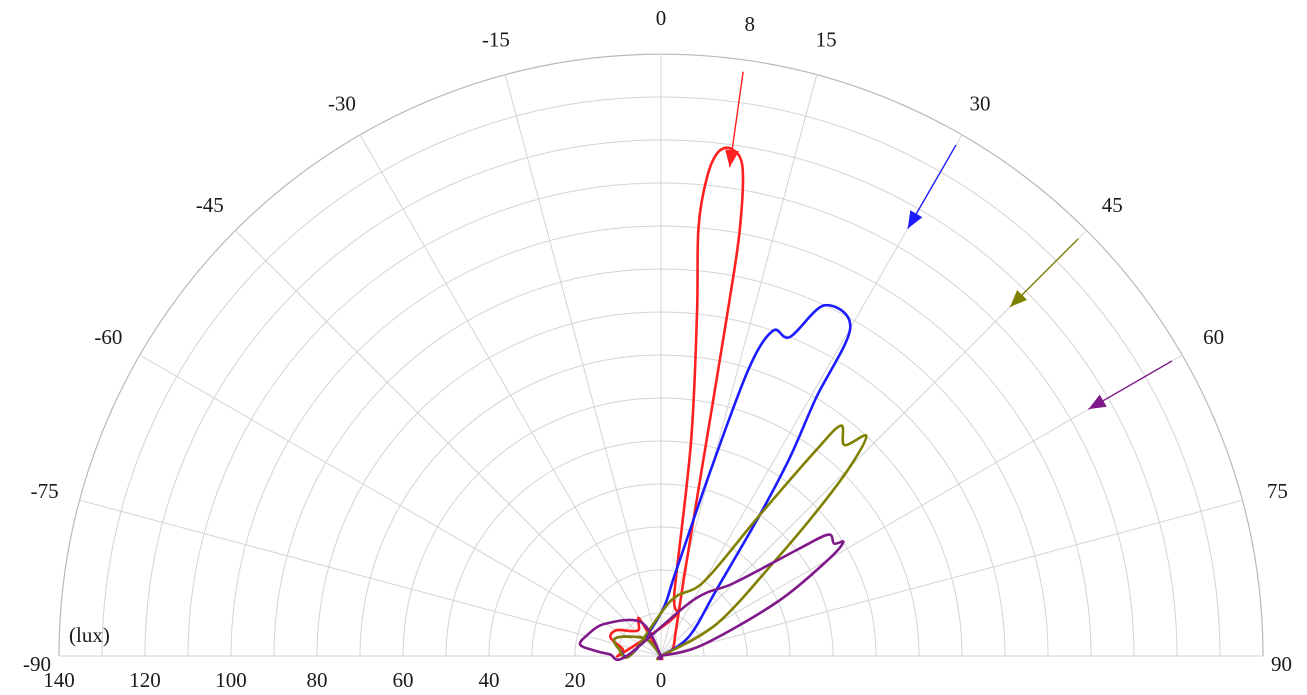 The image size is (1307, 695). What do you see at coordinates (37, 664) in the screenshot?
I see `angle-tick-label: -90` at bounding box center [37, 664].